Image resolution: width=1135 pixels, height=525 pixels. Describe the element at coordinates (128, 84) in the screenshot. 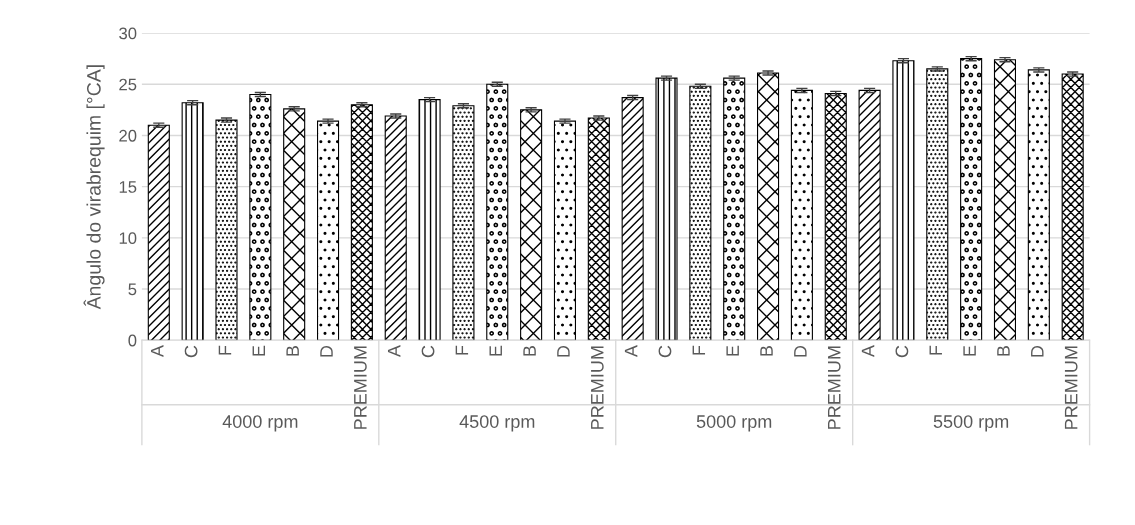

I see `y-tick-label: 25` at that location.